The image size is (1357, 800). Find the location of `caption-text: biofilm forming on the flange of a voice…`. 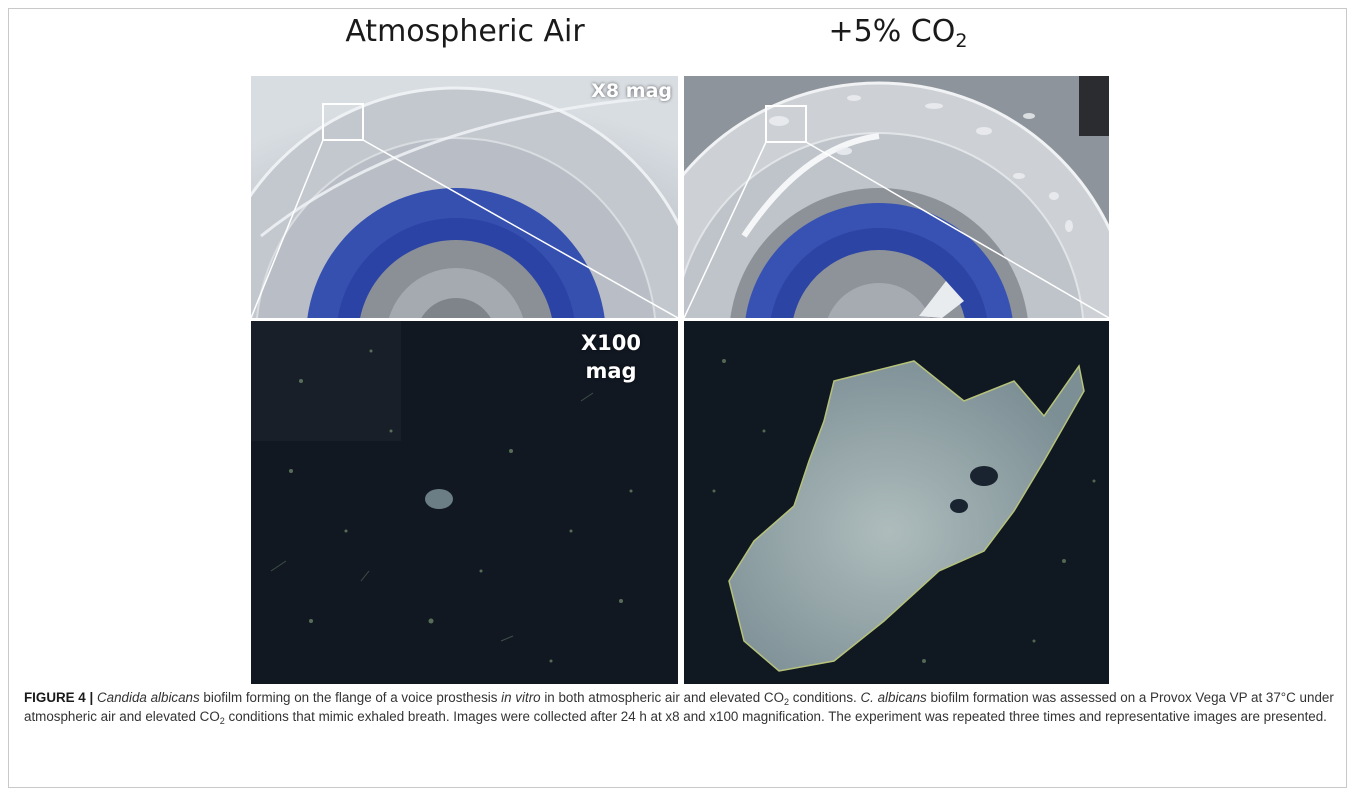

caption-text: biofilm forming on the flange of a voice… is located at coordinates (350, 697).